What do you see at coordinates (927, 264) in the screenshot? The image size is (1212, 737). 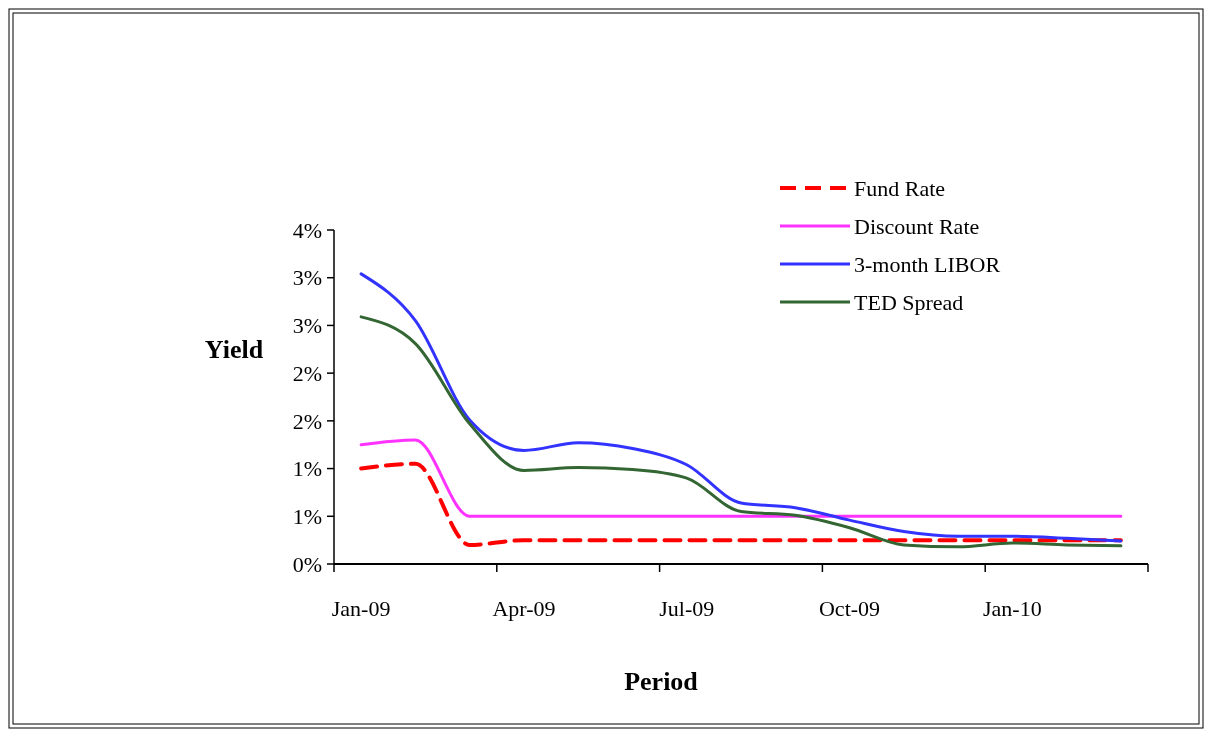 I see `legend-label: 3-month LIBOR` at bounding box center [927, 264].